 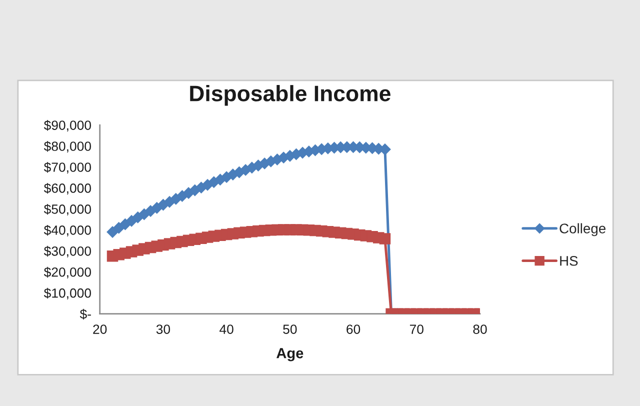 What do you see at coordinates (569, 261) in the screenshot?
I see `legend-label: HS` at bounding box center [569, 261].